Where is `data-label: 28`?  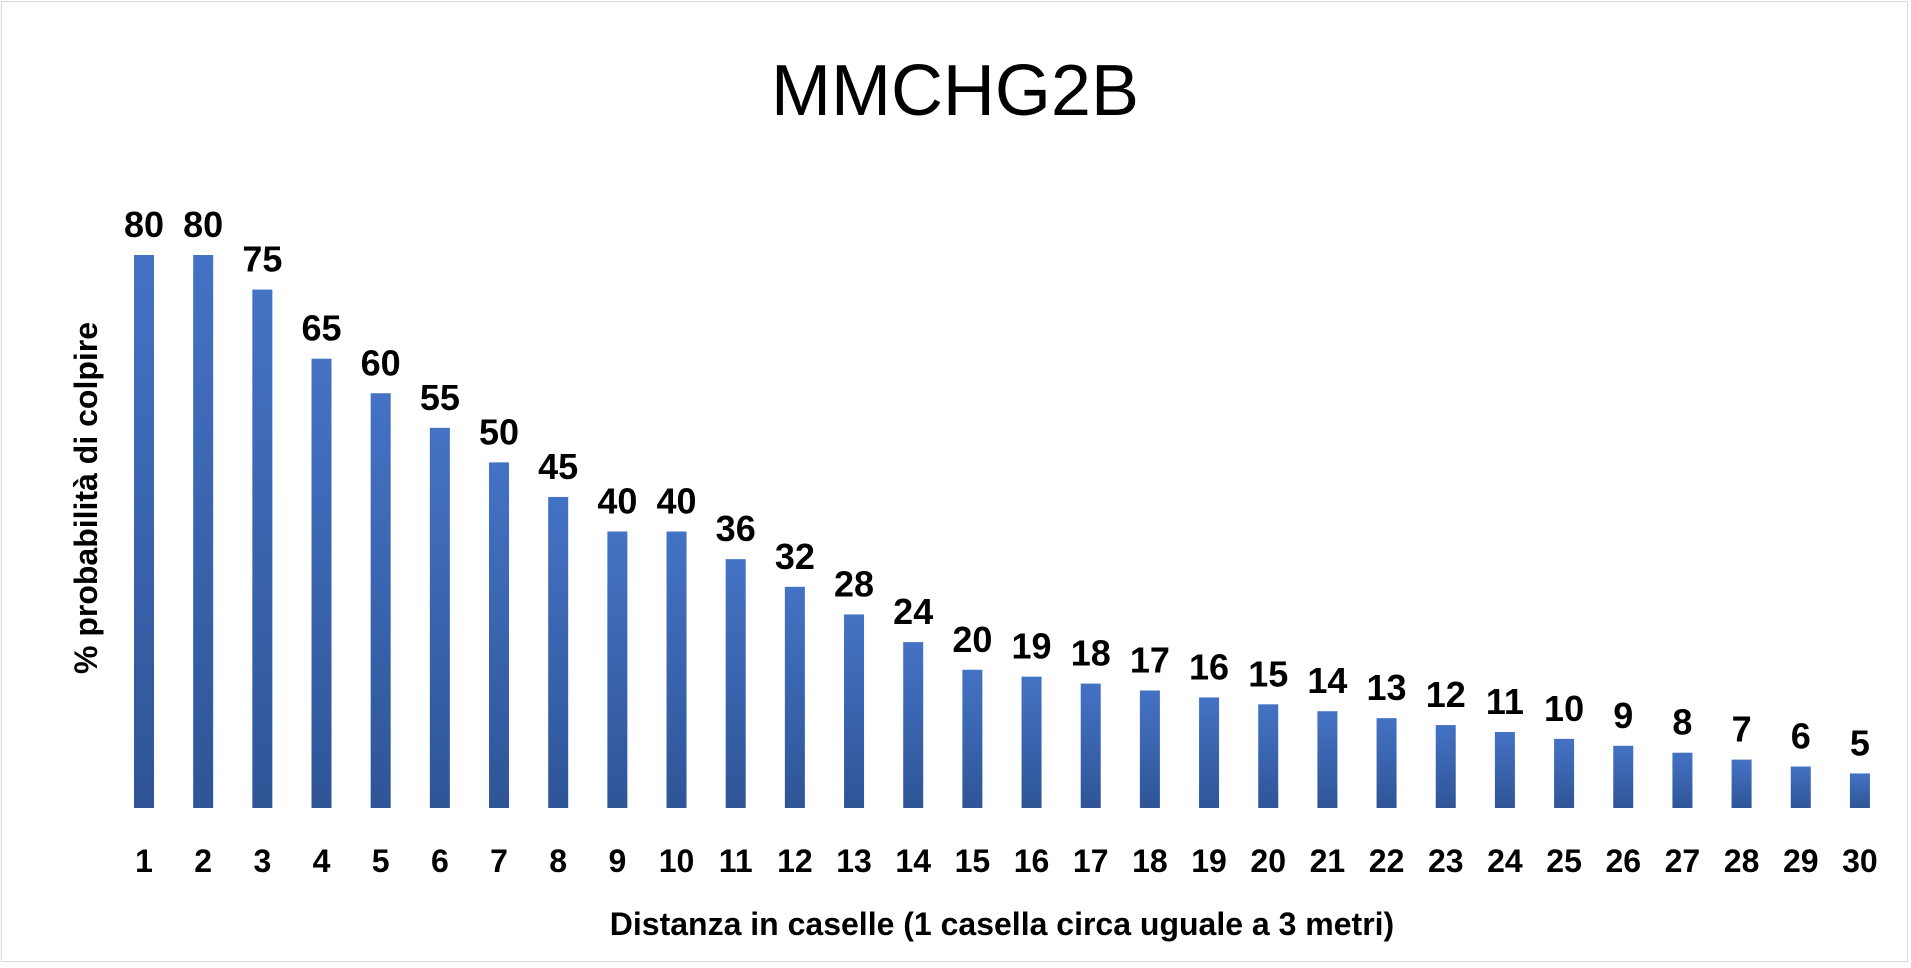 data-label: 28 is located at coordinates (854, 583).